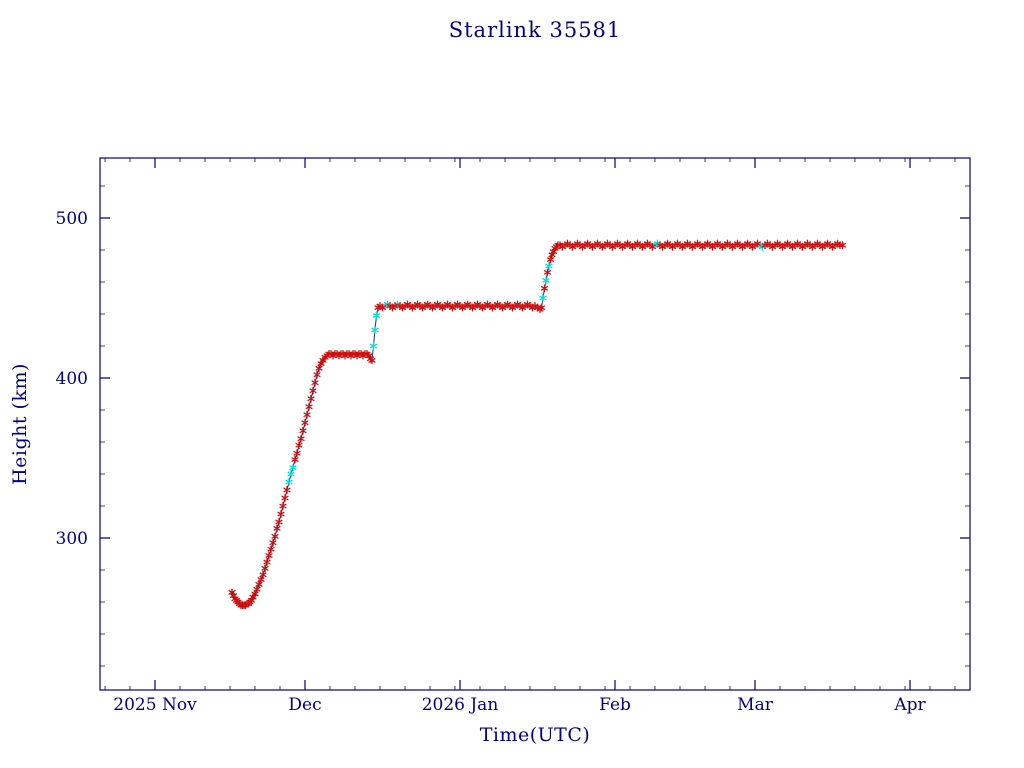 The image size is (1024, 768). Describe the element at coordinates (460, 705) in the screenshot. I see `x-tick-label: 2026 Jan` at that location.